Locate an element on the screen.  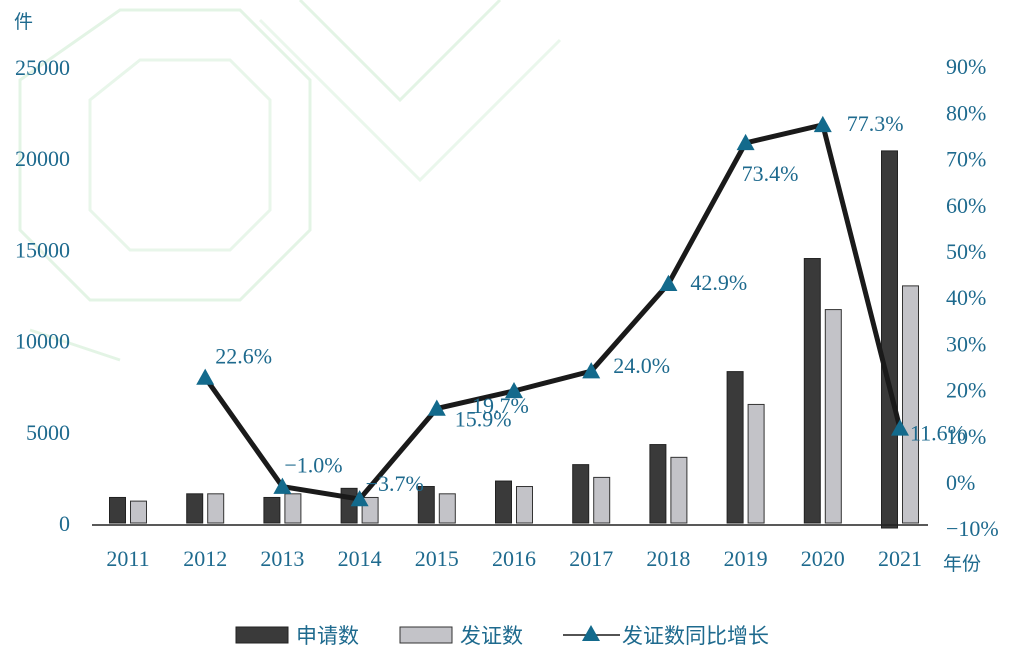
y-right-tick-label: 50% is located at coordinates (966, 251).